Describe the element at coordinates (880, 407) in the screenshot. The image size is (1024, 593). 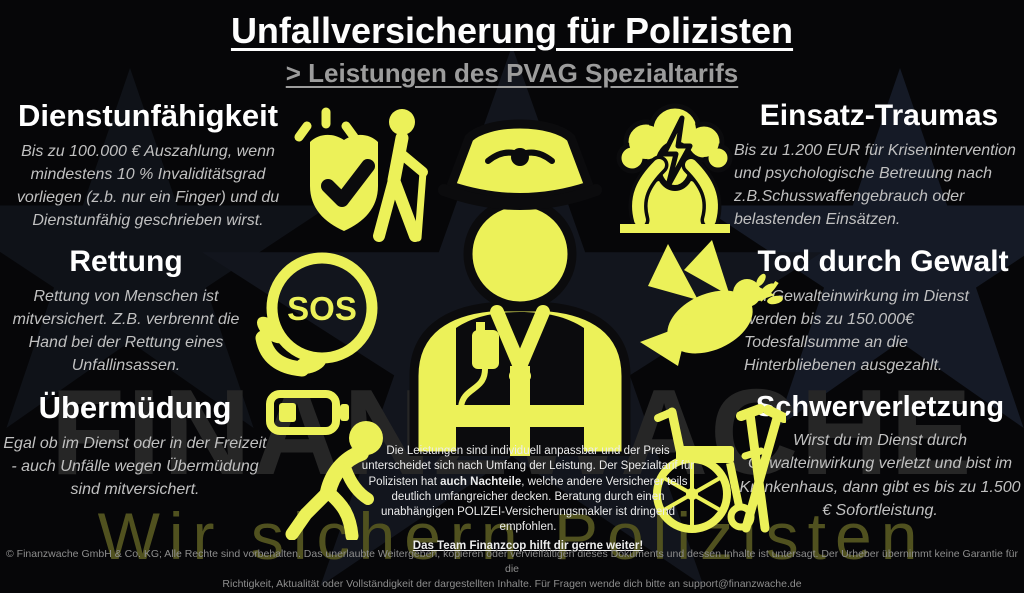
I see `section-title: Schwerverletzung` at that location.